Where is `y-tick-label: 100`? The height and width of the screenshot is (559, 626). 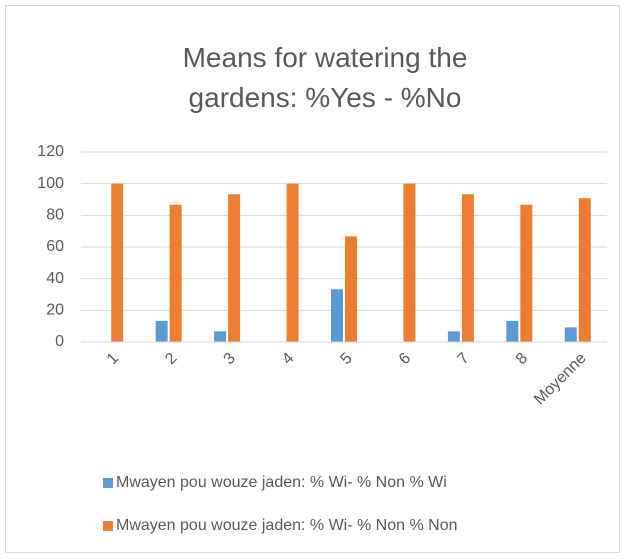
y-tick-label: 100 is located at coordinates (50, 183).